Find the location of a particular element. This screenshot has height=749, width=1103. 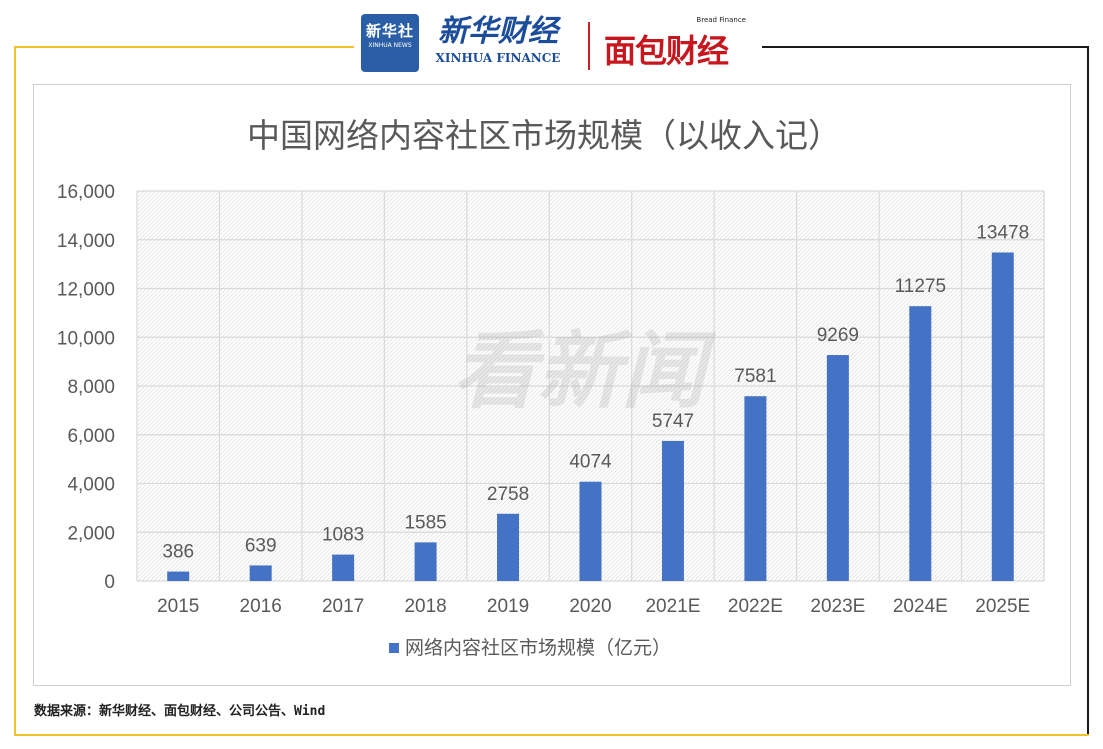

x-tick-label: 2017 is located at coordinates (343, 606).